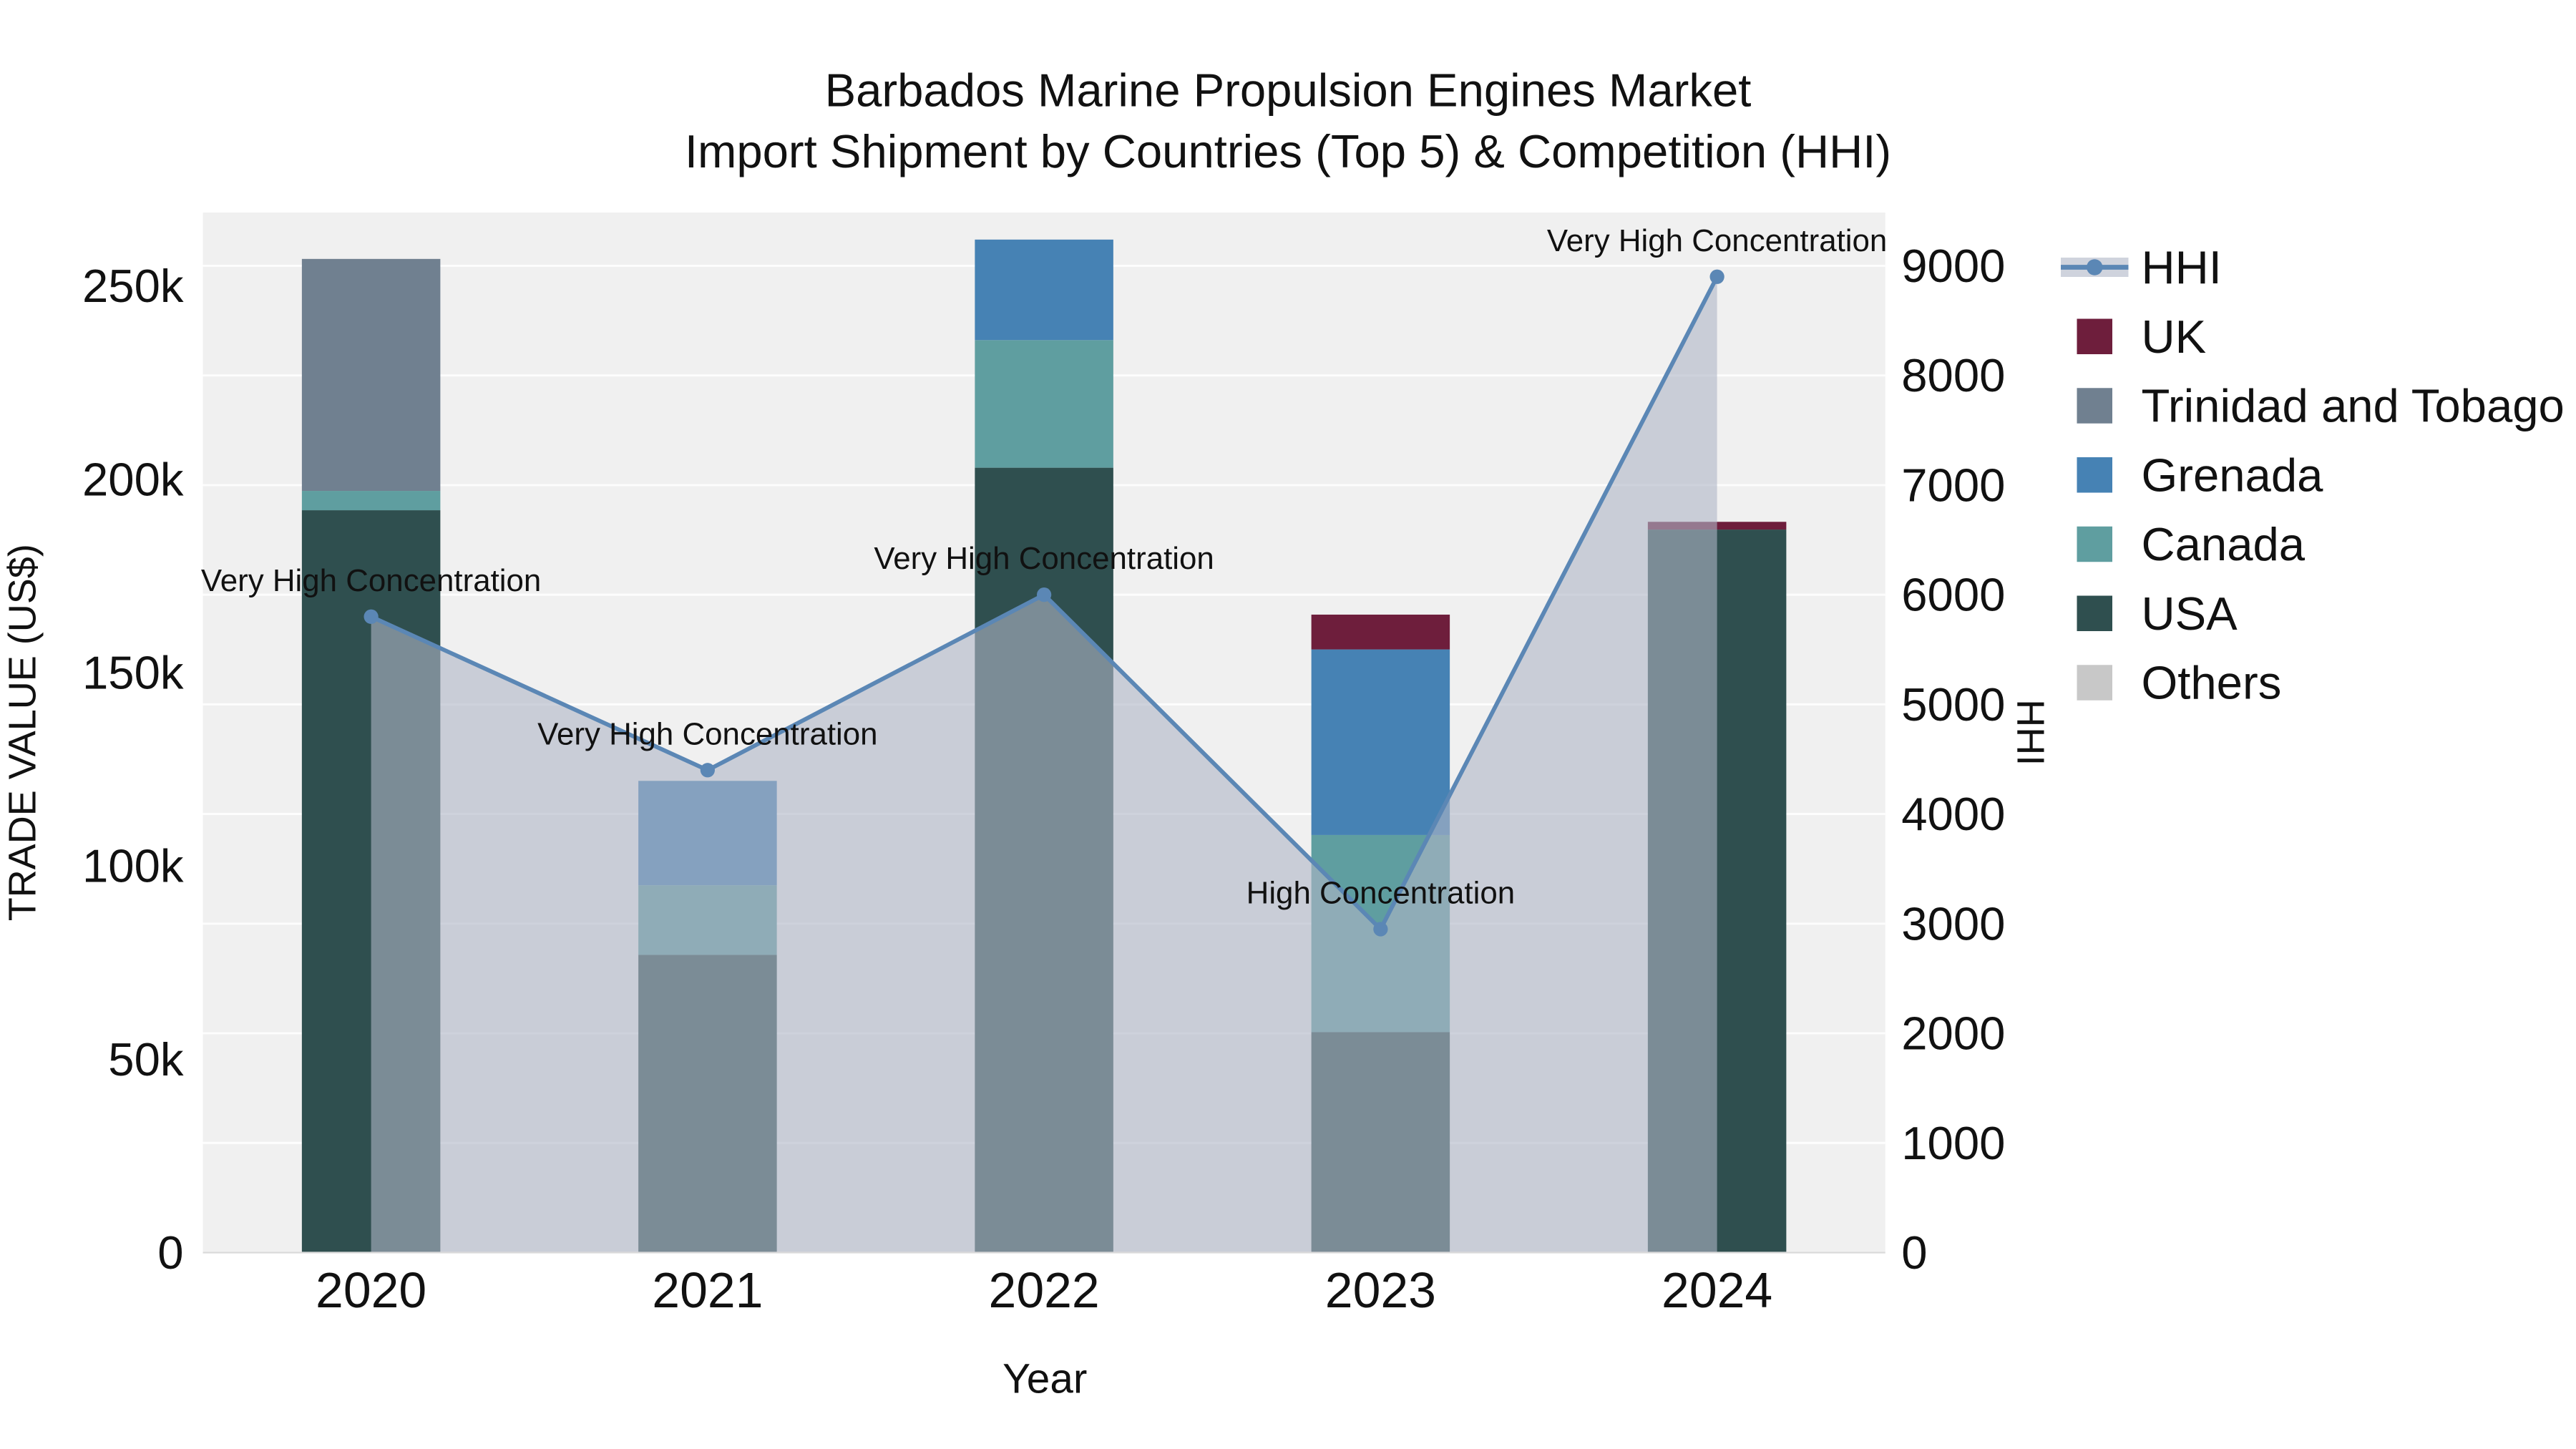 The image size is (2576, 1449). What do you see at coordinates (1953, 1034) in the screenshot?
I see `y-right-tick-label: 2000` at bounding box center [1953, 1034].